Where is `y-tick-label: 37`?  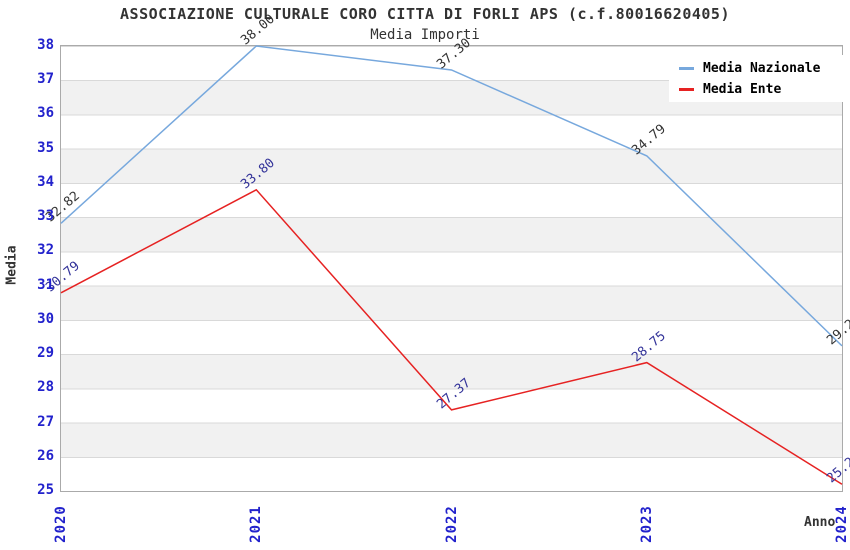
y-tick-label: 37 is located at coordinates (45, 79).